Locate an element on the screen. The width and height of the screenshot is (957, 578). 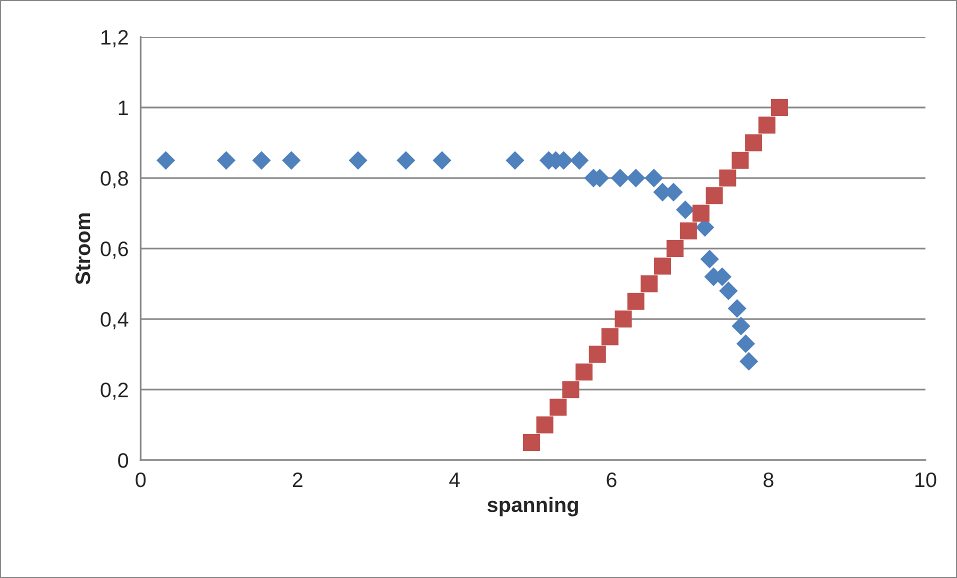
x-tick-label: 4 is located at coordinates (454, 479).